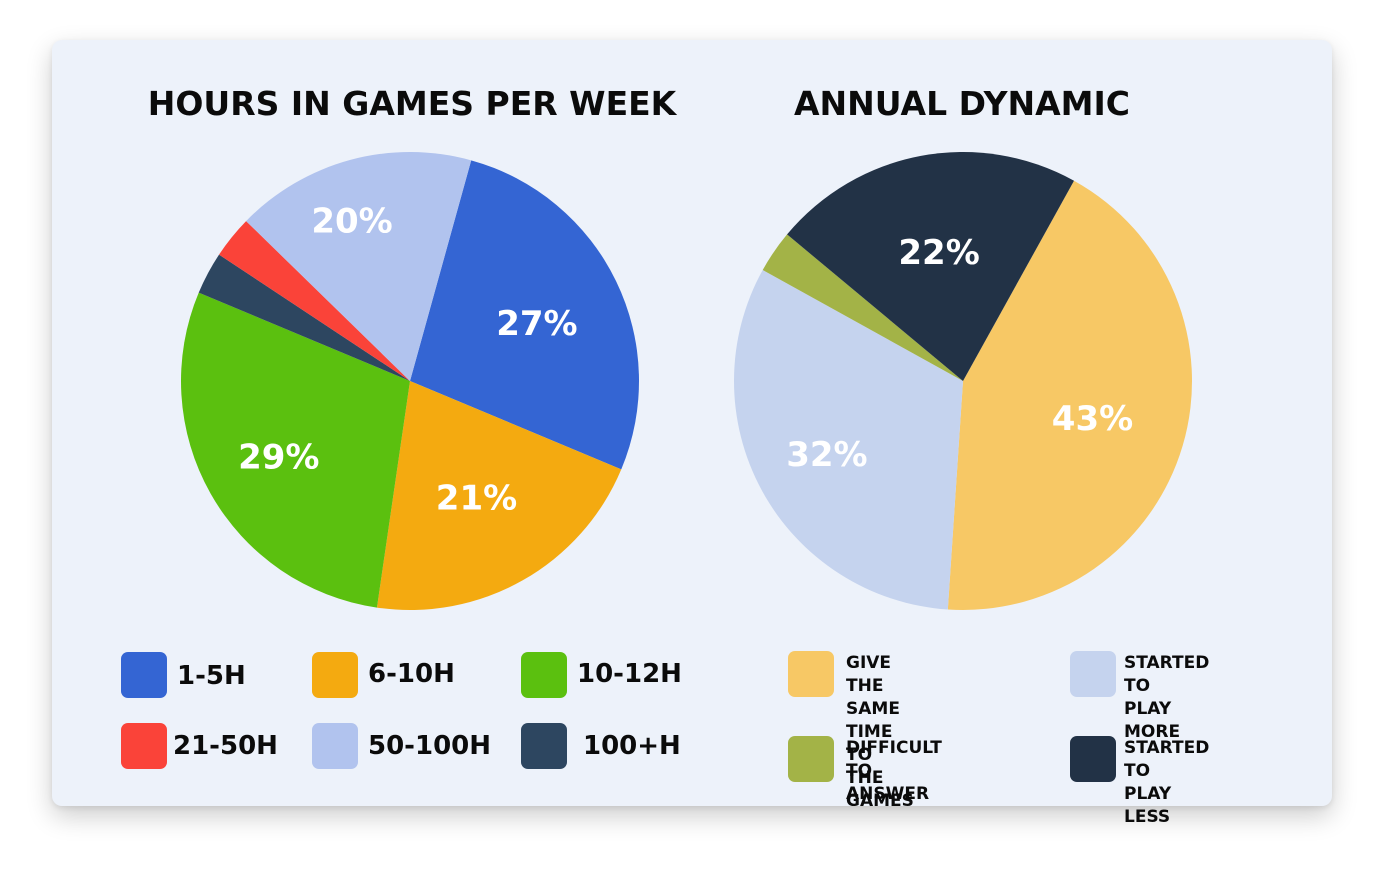 The height and width of the screenshot is (872, 1384). I want to click on pie-slice-50-100h, so click(359, 266).